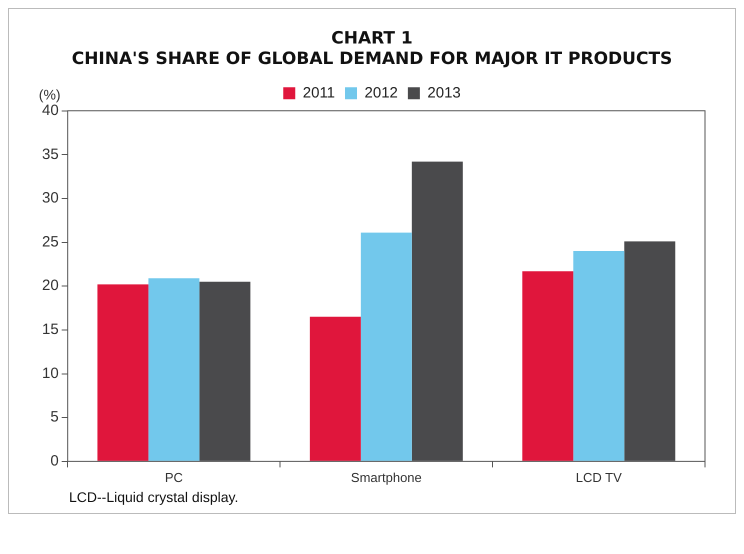  Describe the element at coordinates (50, 241) in the screenshot. I see `y-tick-label: 25` at that location.